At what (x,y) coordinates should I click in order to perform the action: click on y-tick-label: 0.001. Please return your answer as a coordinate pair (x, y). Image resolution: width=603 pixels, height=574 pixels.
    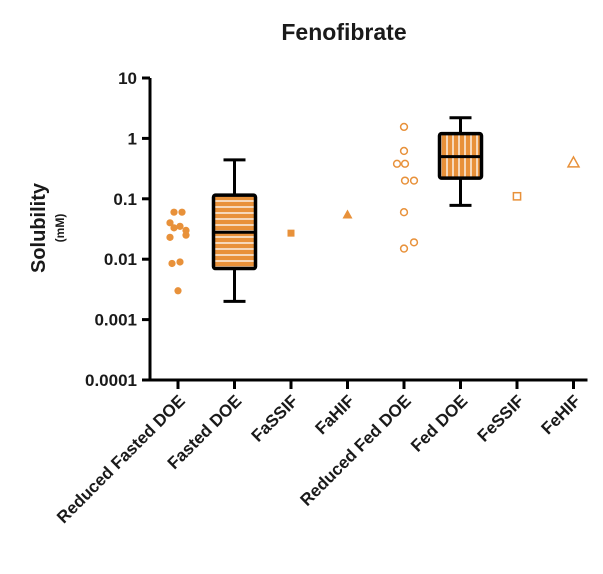
    Looking at the image, I should click on (115, 320).